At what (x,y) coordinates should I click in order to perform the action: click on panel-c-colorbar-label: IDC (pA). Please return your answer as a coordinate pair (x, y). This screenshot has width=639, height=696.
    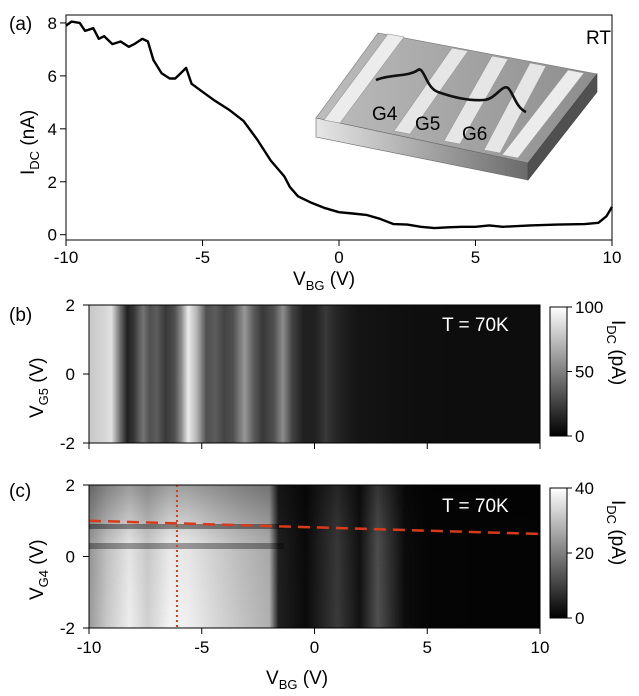
    Looking at the image, I should click on (616, 532).